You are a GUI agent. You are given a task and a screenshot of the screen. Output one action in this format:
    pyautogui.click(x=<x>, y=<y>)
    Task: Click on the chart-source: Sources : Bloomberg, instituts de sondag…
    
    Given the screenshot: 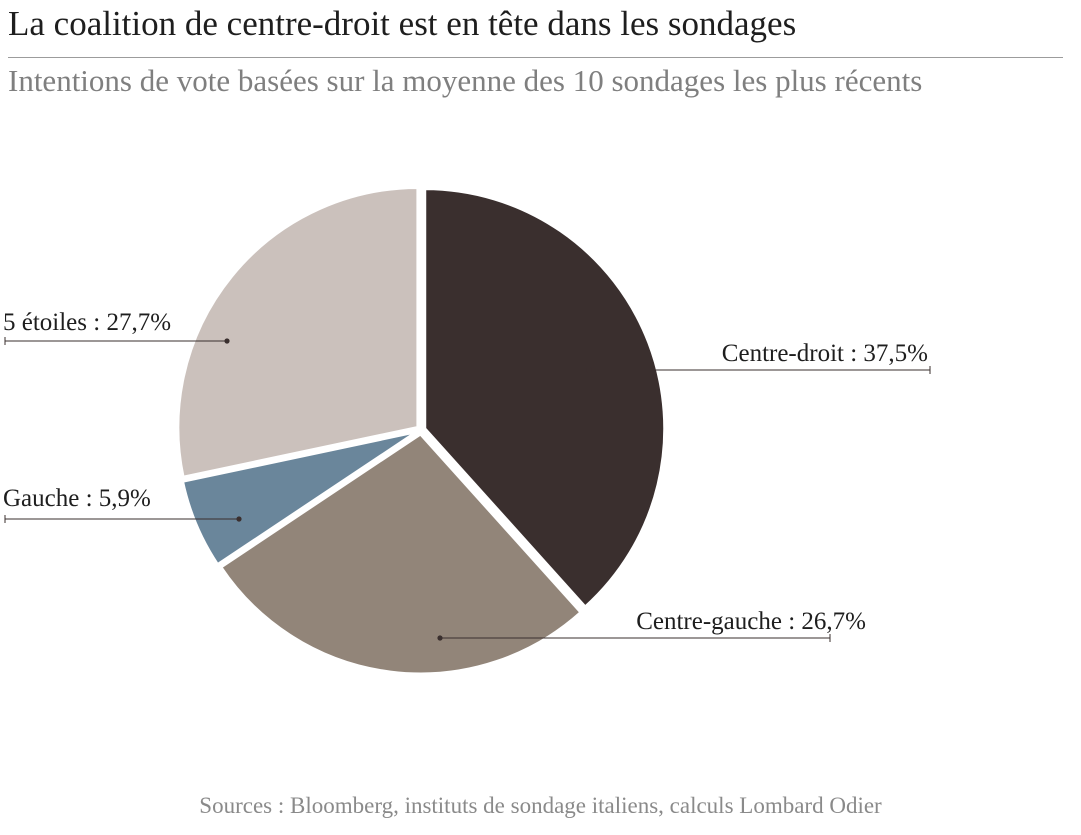 What is the action you would take?
    pyautogui.click(x=540, y=805)
    